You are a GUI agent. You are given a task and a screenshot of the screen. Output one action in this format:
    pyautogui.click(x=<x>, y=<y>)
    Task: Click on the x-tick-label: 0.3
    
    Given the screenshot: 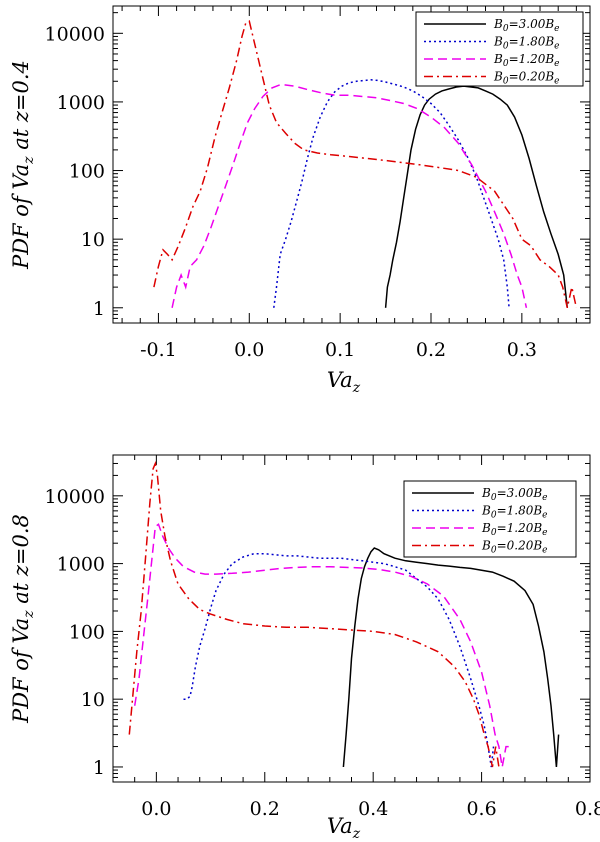 What is the action you would take?
    pyautogui.click(x=522, y=350)
    